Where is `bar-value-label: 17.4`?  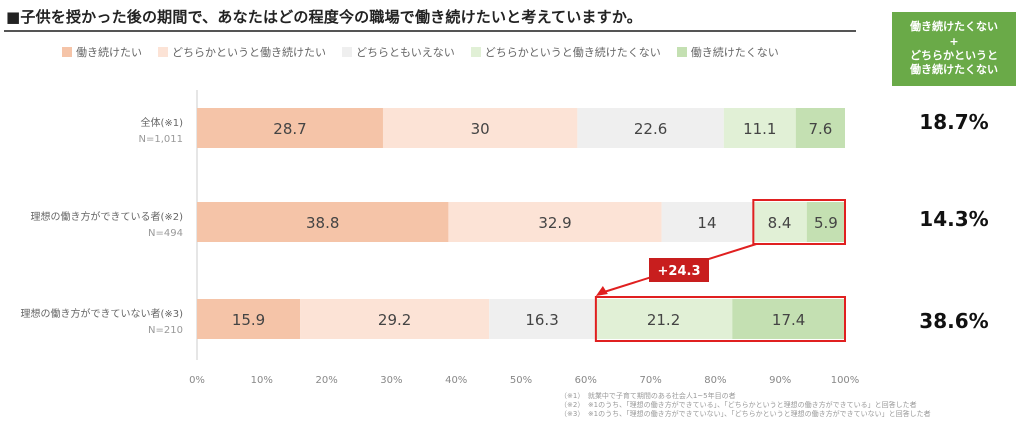 bar-value-label: 17.4 is located at coordinates (788, 320).